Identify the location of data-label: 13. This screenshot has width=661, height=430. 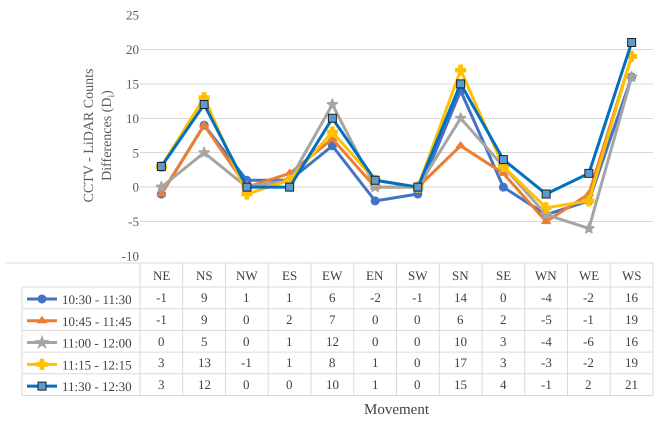
(204, 362).